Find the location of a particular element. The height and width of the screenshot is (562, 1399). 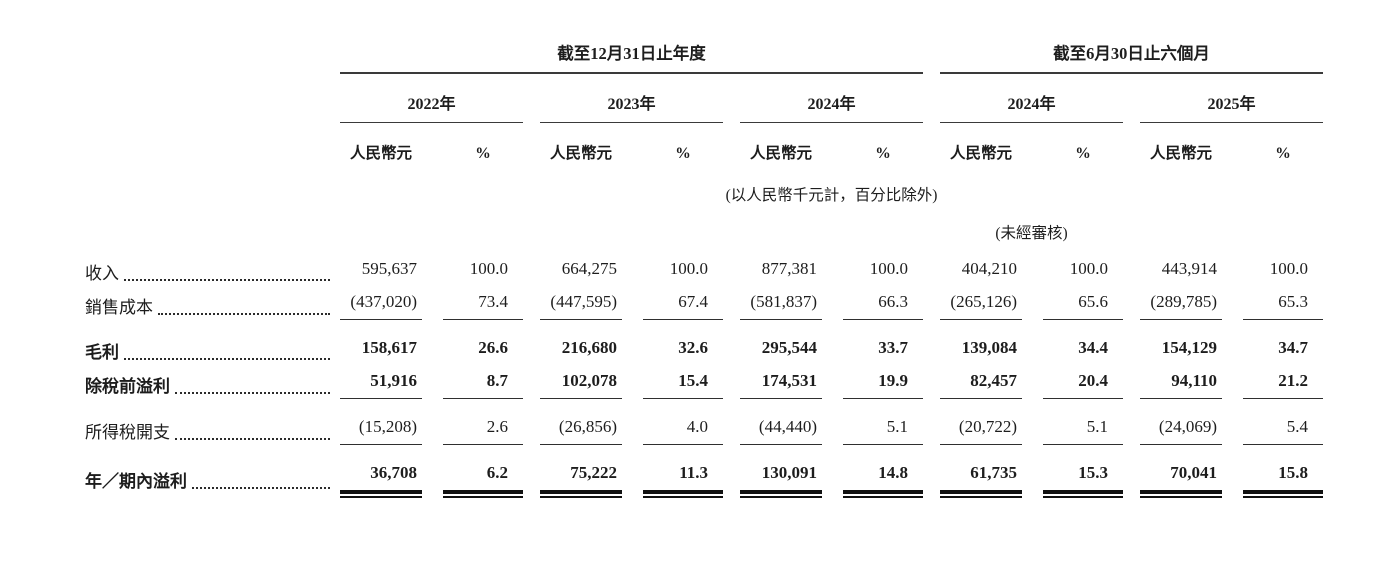

amount-cell: 130,091 is located at coordinates (781, 479).